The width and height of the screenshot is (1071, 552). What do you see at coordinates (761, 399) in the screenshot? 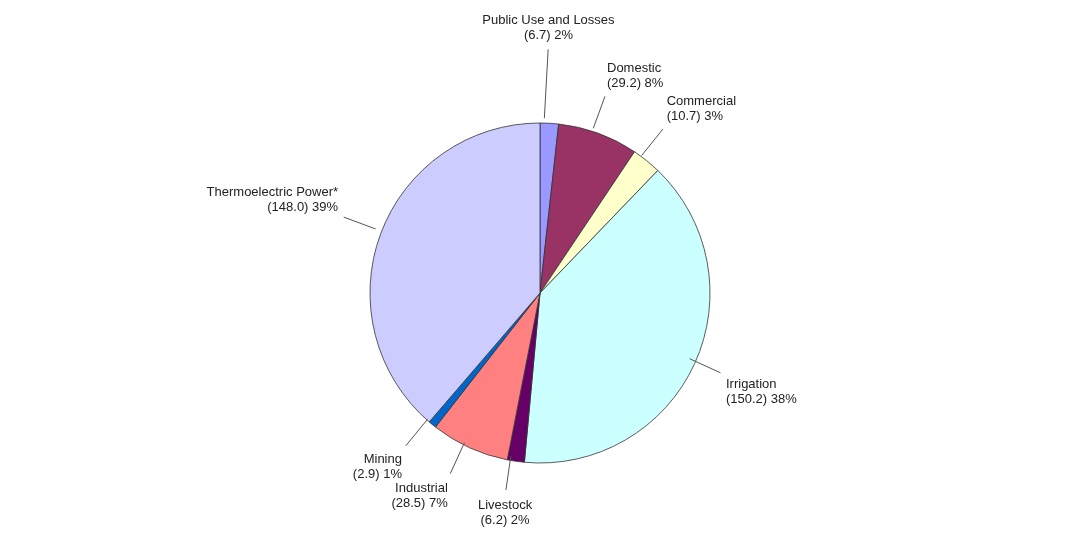
I see `data-label: (150.2) 38%` at bounding box center [761, 399].